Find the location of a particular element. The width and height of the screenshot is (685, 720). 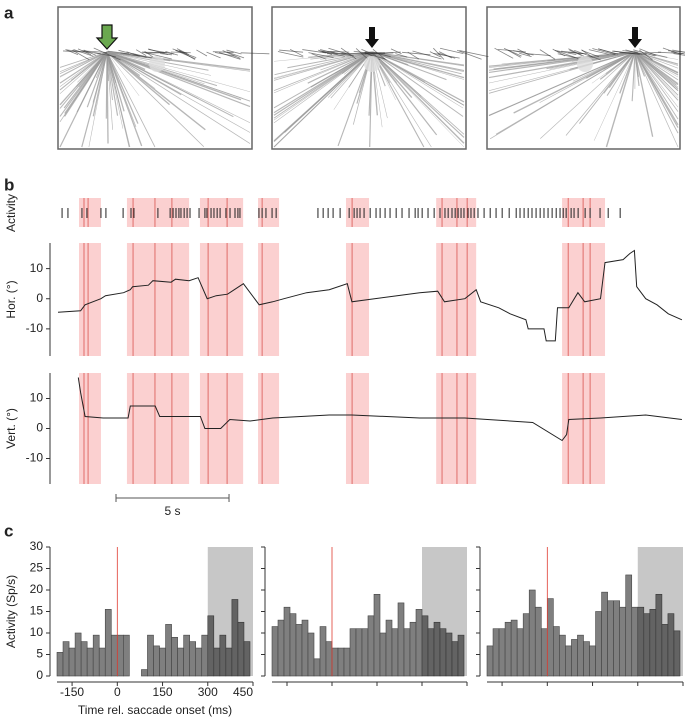

x-axis-label: Time rel. saccade onset (ms) is located at coordinates (155, 710).